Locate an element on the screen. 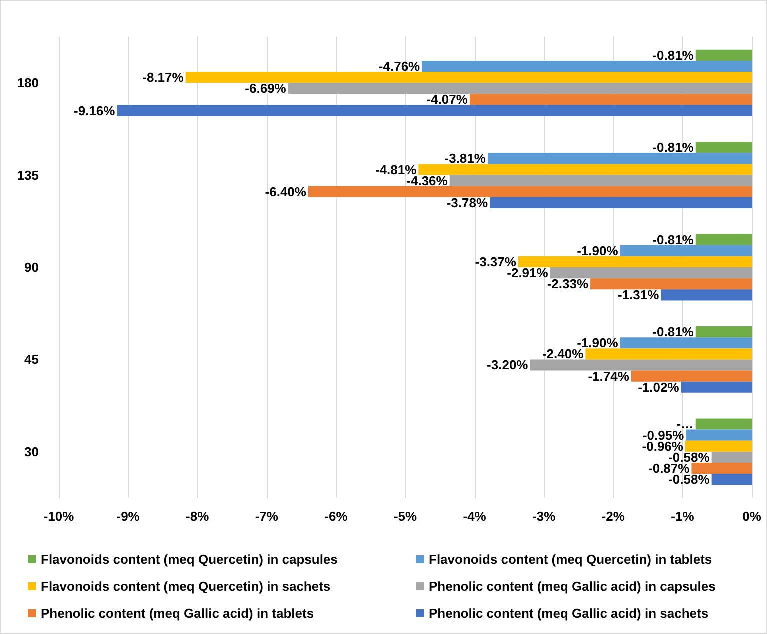  y-tick-label: 90 is located at coordinates (31, 267).